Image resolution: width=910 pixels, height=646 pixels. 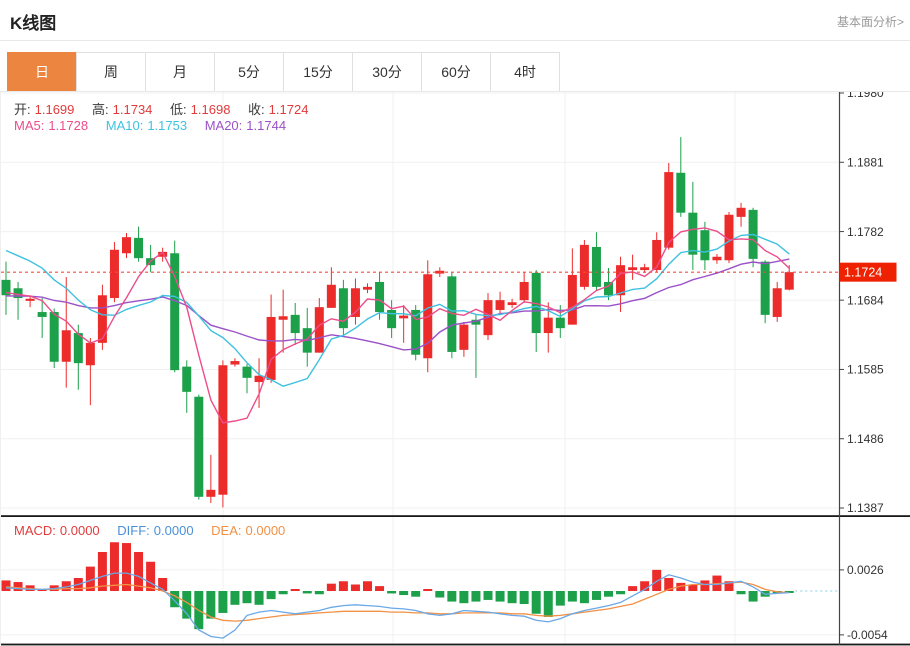 What do you see at coordinates (865, 232) in the screenshot?
I see `price-axis-label: 1.1782` at bounding box center [865, 232].